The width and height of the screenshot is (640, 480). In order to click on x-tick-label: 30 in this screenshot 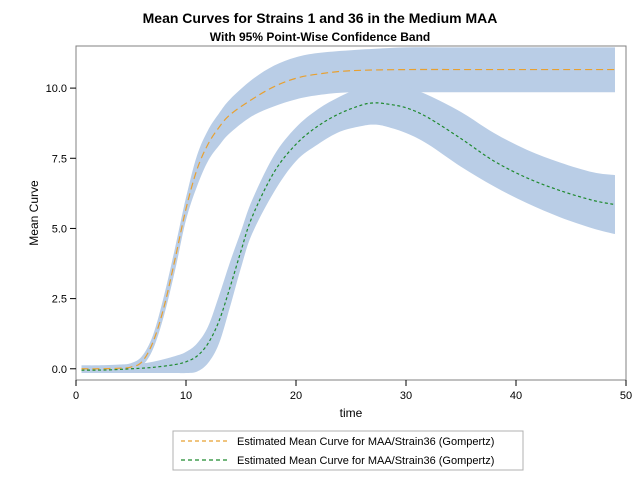, I will do `click(406, 396)`.